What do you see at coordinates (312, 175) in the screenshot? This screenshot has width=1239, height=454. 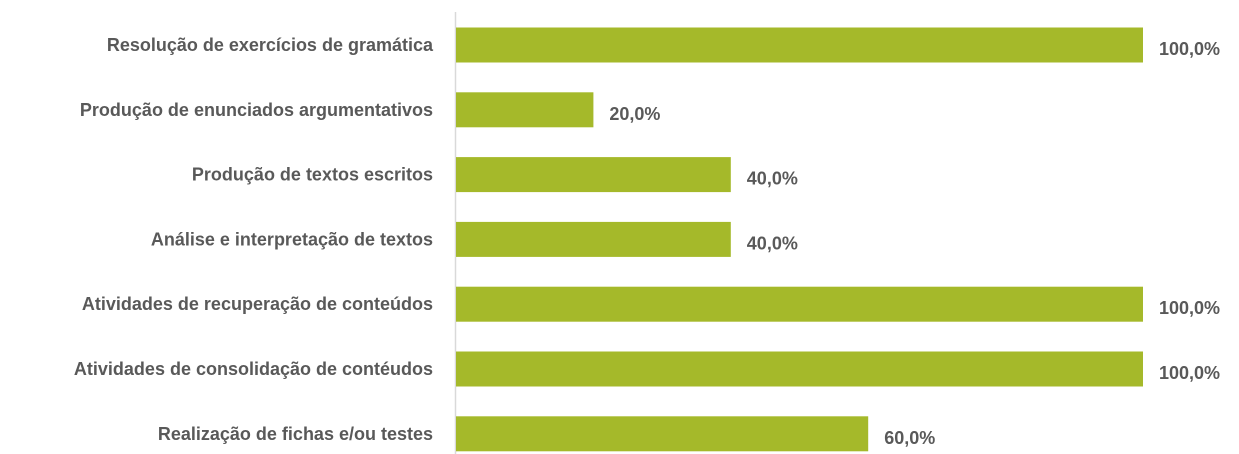 I see `category-label-2: Produção de textos escritos` at bounding box center [312, 175].